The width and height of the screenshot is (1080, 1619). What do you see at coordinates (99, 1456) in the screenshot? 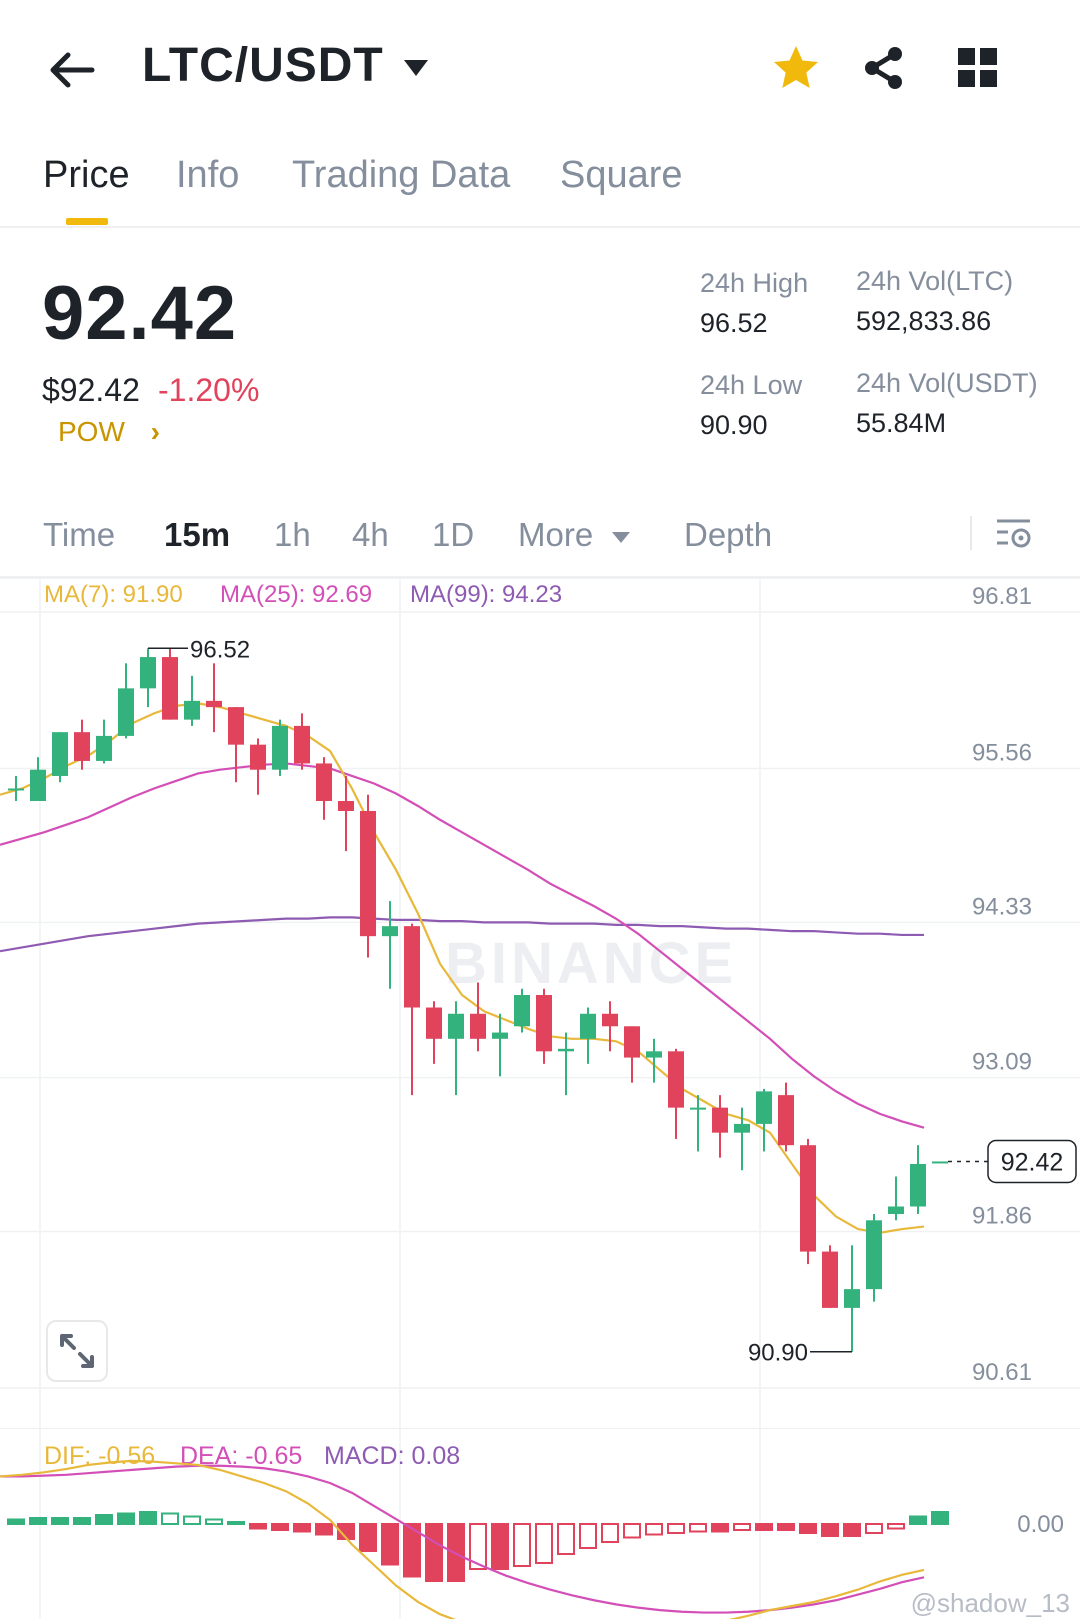
I see `dif-label: DIF: -0.56` at bounding box center [99, 1456].